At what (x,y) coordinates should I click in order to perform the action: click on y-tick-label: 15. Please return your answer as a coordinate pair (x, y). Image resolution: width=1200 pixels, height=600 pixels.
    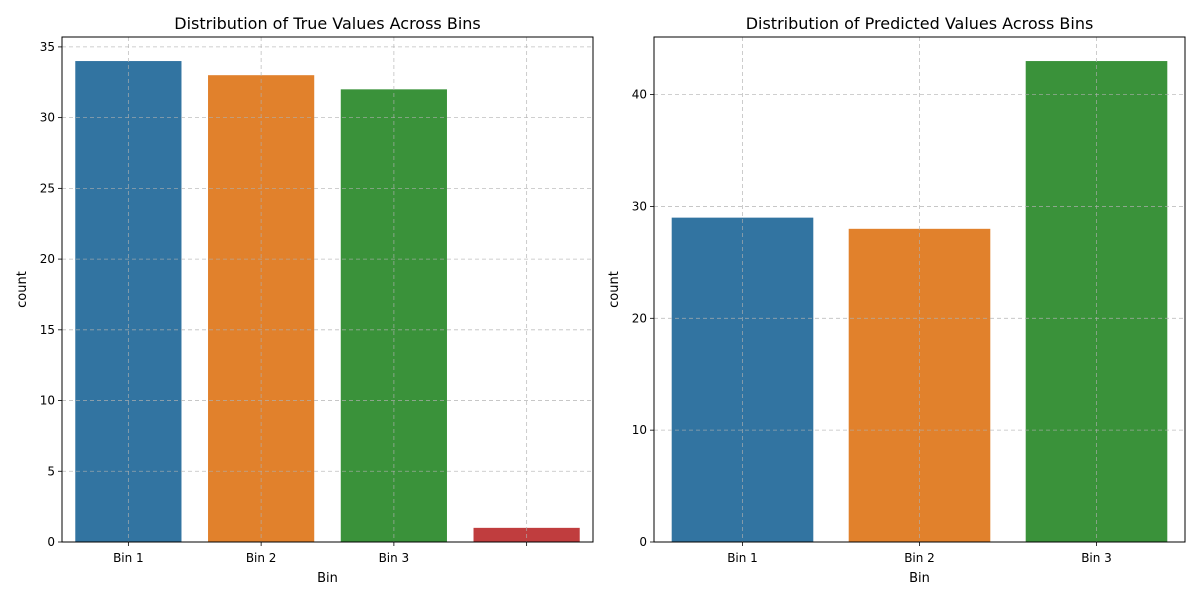
    Looking at the image, I should click on (47, 330).